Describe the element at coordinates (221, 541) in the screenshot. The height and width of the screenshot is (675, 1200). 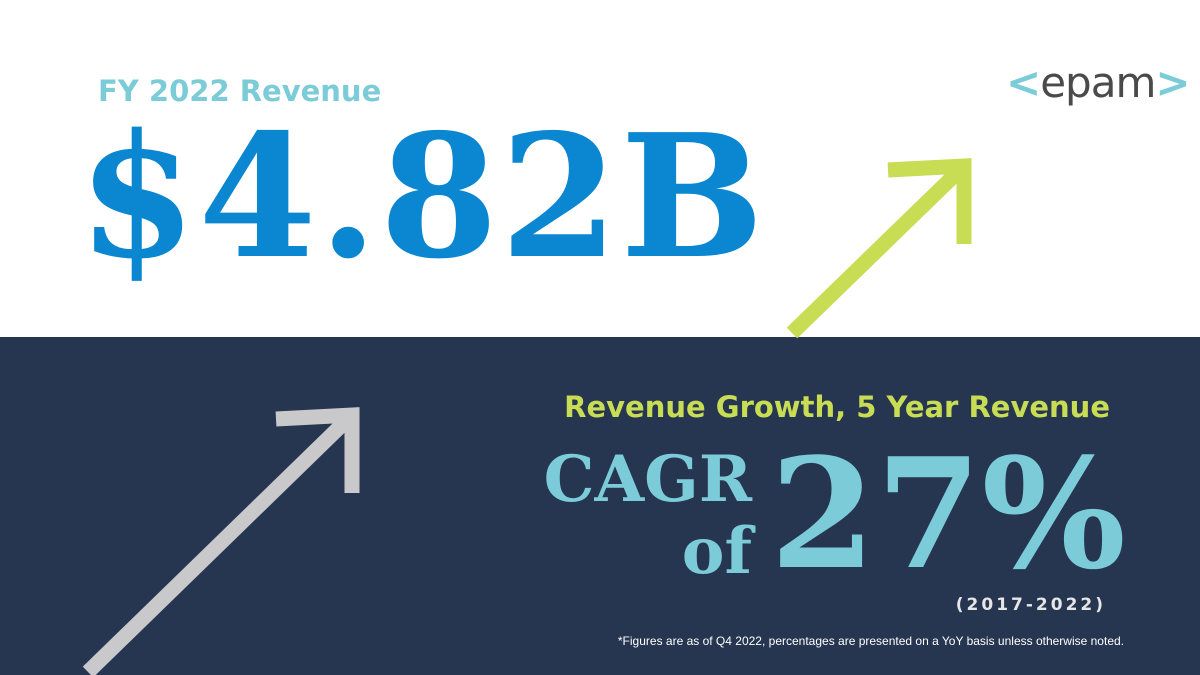
I see `grey-arrow-icon` at that location.